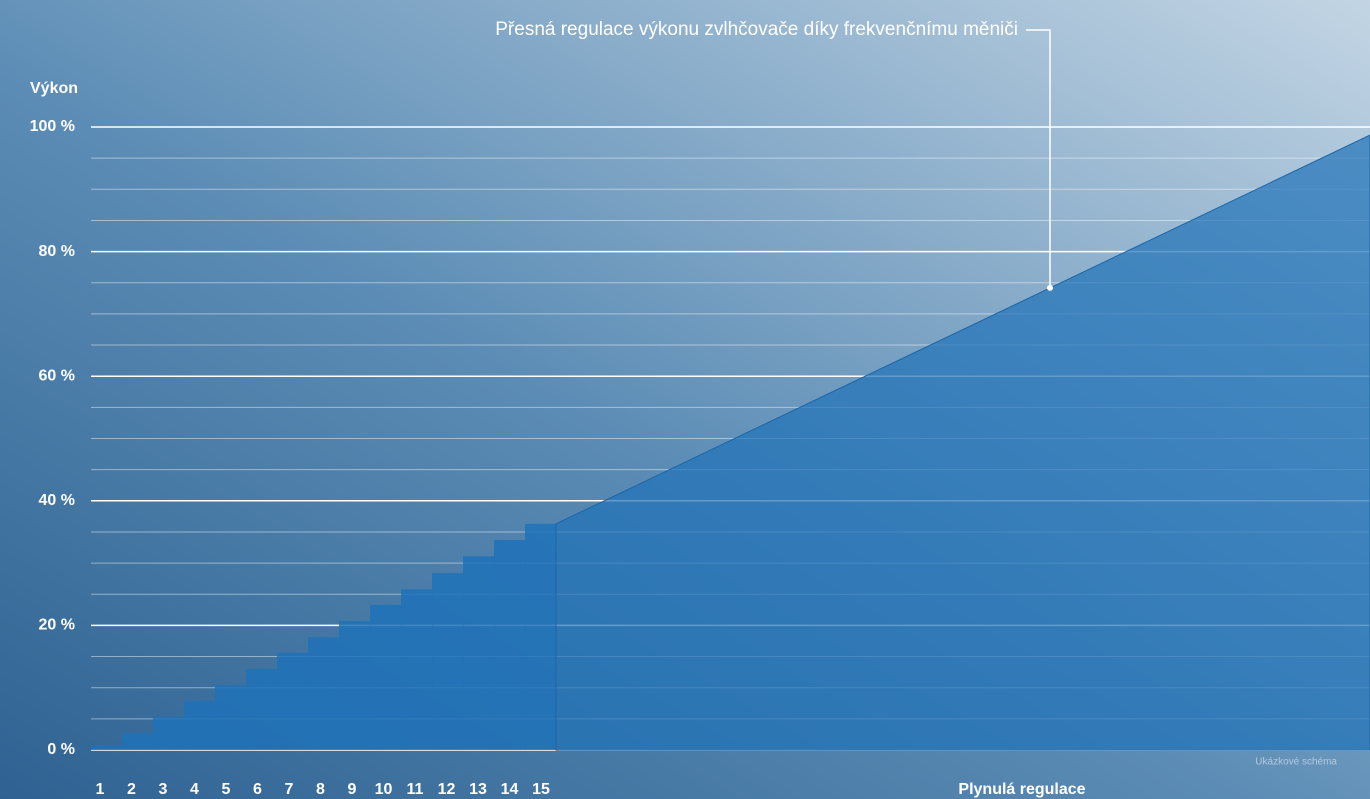 Image resolution: width=1370 pixels, height=799 pixels. Describe the element at coordinates (194, 789) in the screenshot. I see `x-tick-label: 4` at that location.